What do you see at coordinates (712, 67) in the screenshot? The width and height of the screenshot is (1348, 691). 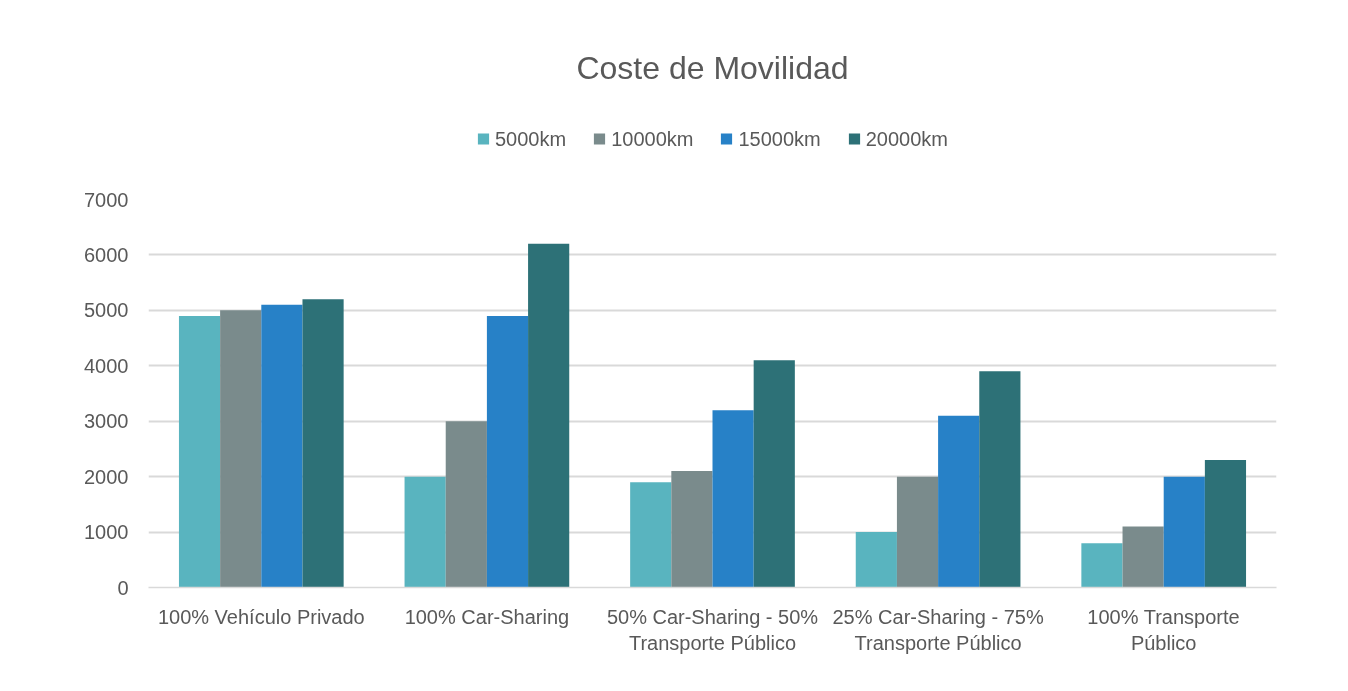 I see `chart-title: Coste de Movilidad` at bounding box center [712, 67].